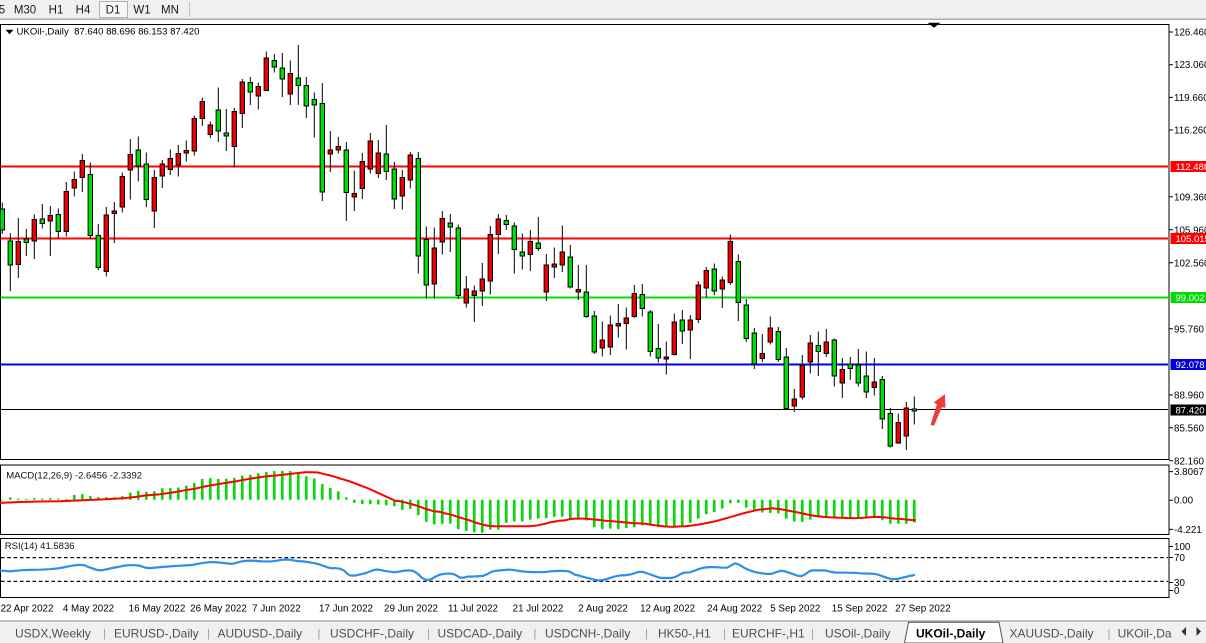 Image resolution: width=1206 pixels, height=643 pixels. I want to click on svg-text: AUDUSD-,Daily, so click(260, 634).